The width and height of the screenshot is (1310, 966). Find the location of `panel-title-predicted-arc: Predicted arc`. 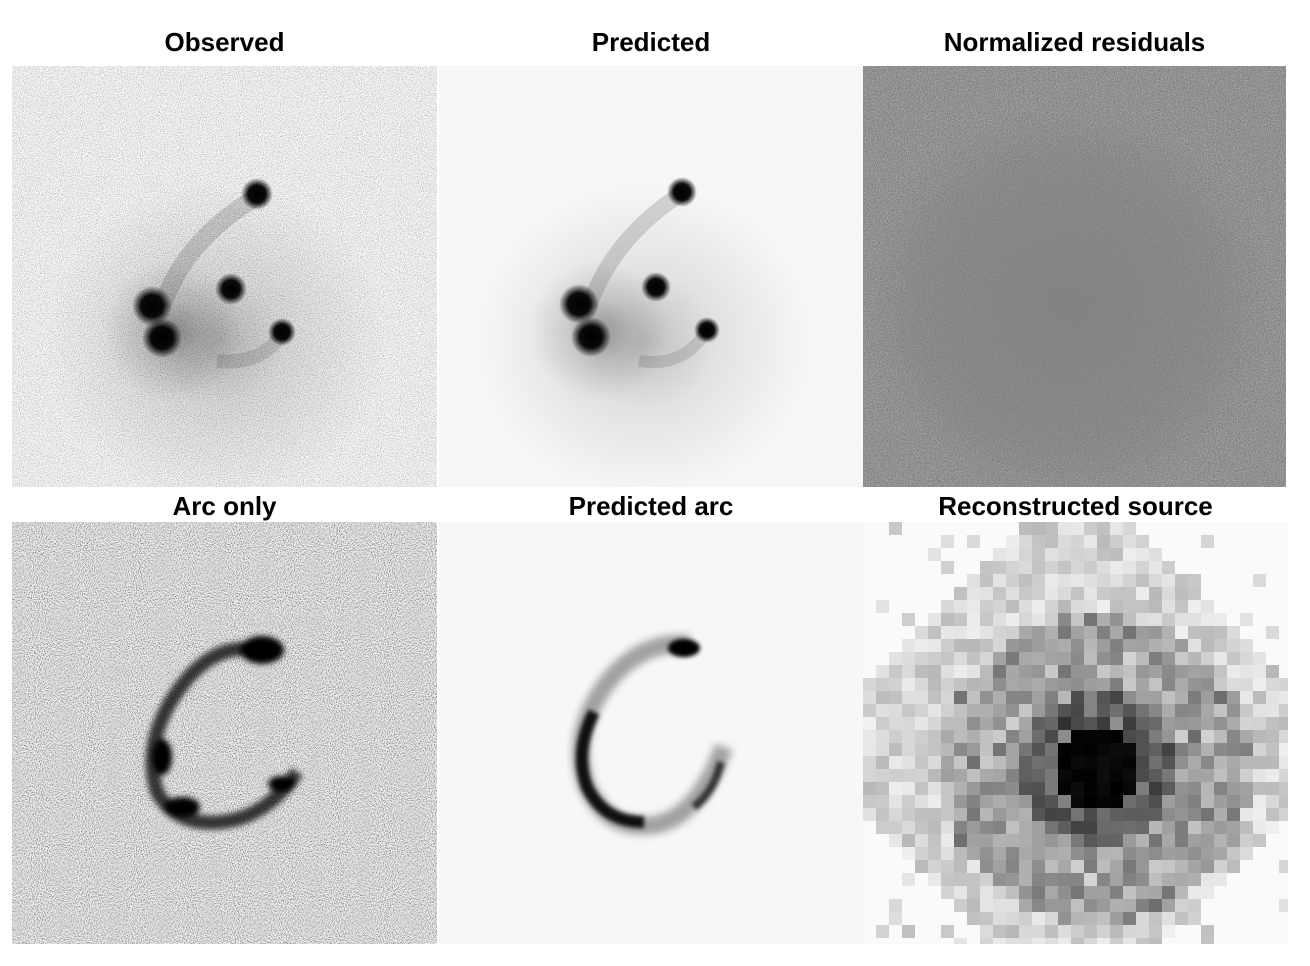

panel-title-predicted-arc: Predicted arc is located at coordinates (651, 506).